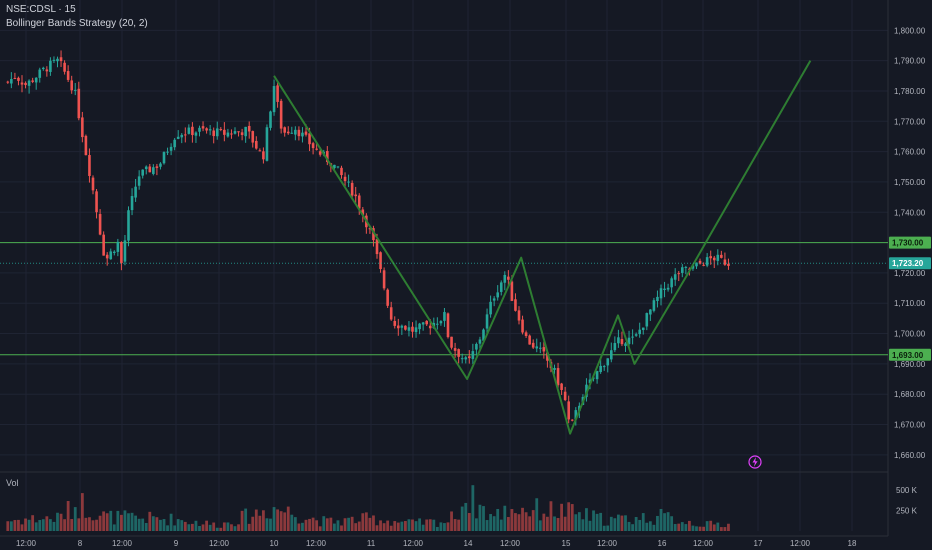 The image size is (932, 550). What do you see at coordinates (910, 182) in the screenshot?
I see `y-tick-label: 1,750.00` at bounding box center [910, 182].